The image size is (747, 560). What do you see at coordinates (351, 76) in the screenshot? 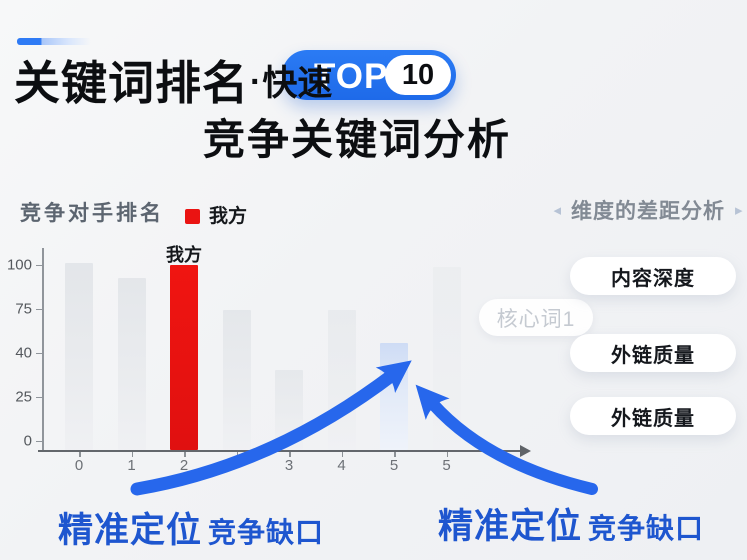
I see `badge-top-label: TOP` at bounding box center [351, 76].